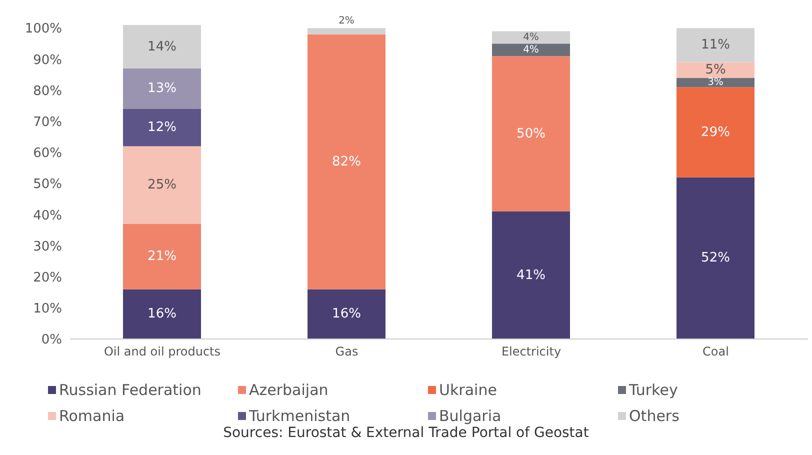  I want to click on y-tick-label: 20%, so click(47, 278).